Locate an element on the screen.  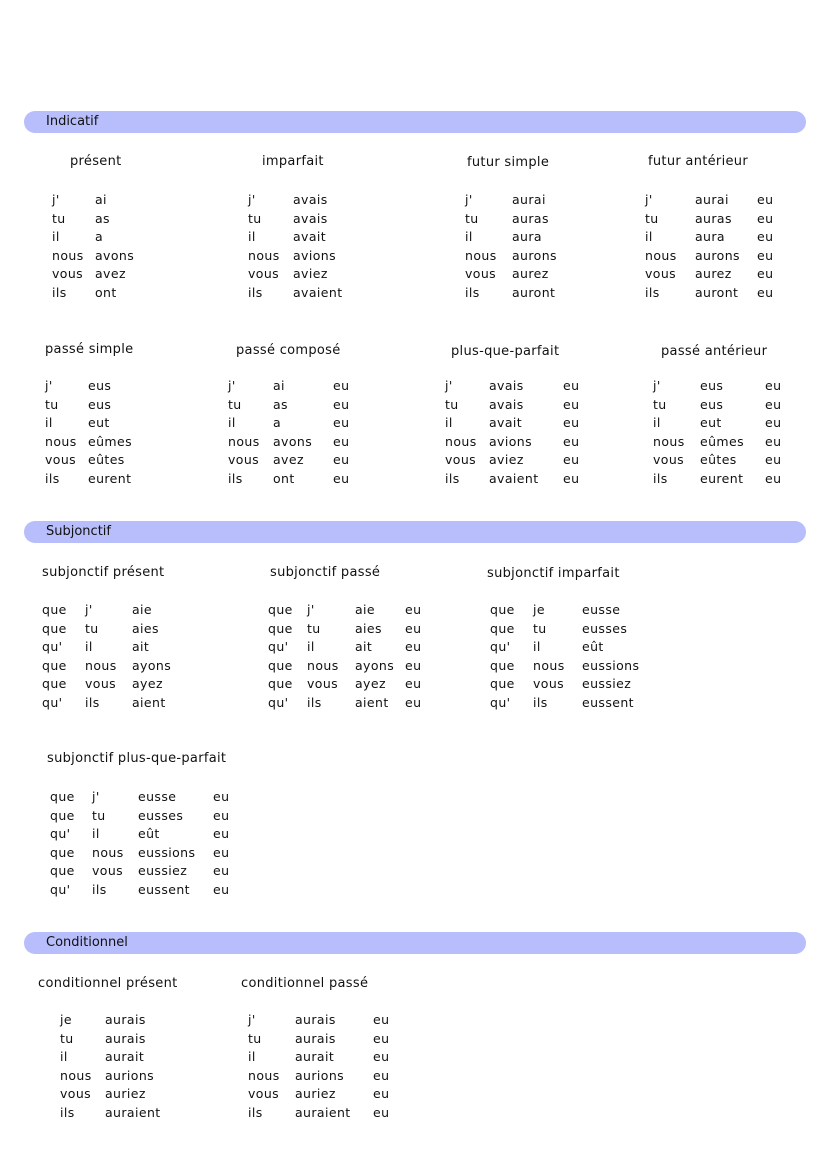
tense-title: conditionnel présent is located at coordinates (108, 983).